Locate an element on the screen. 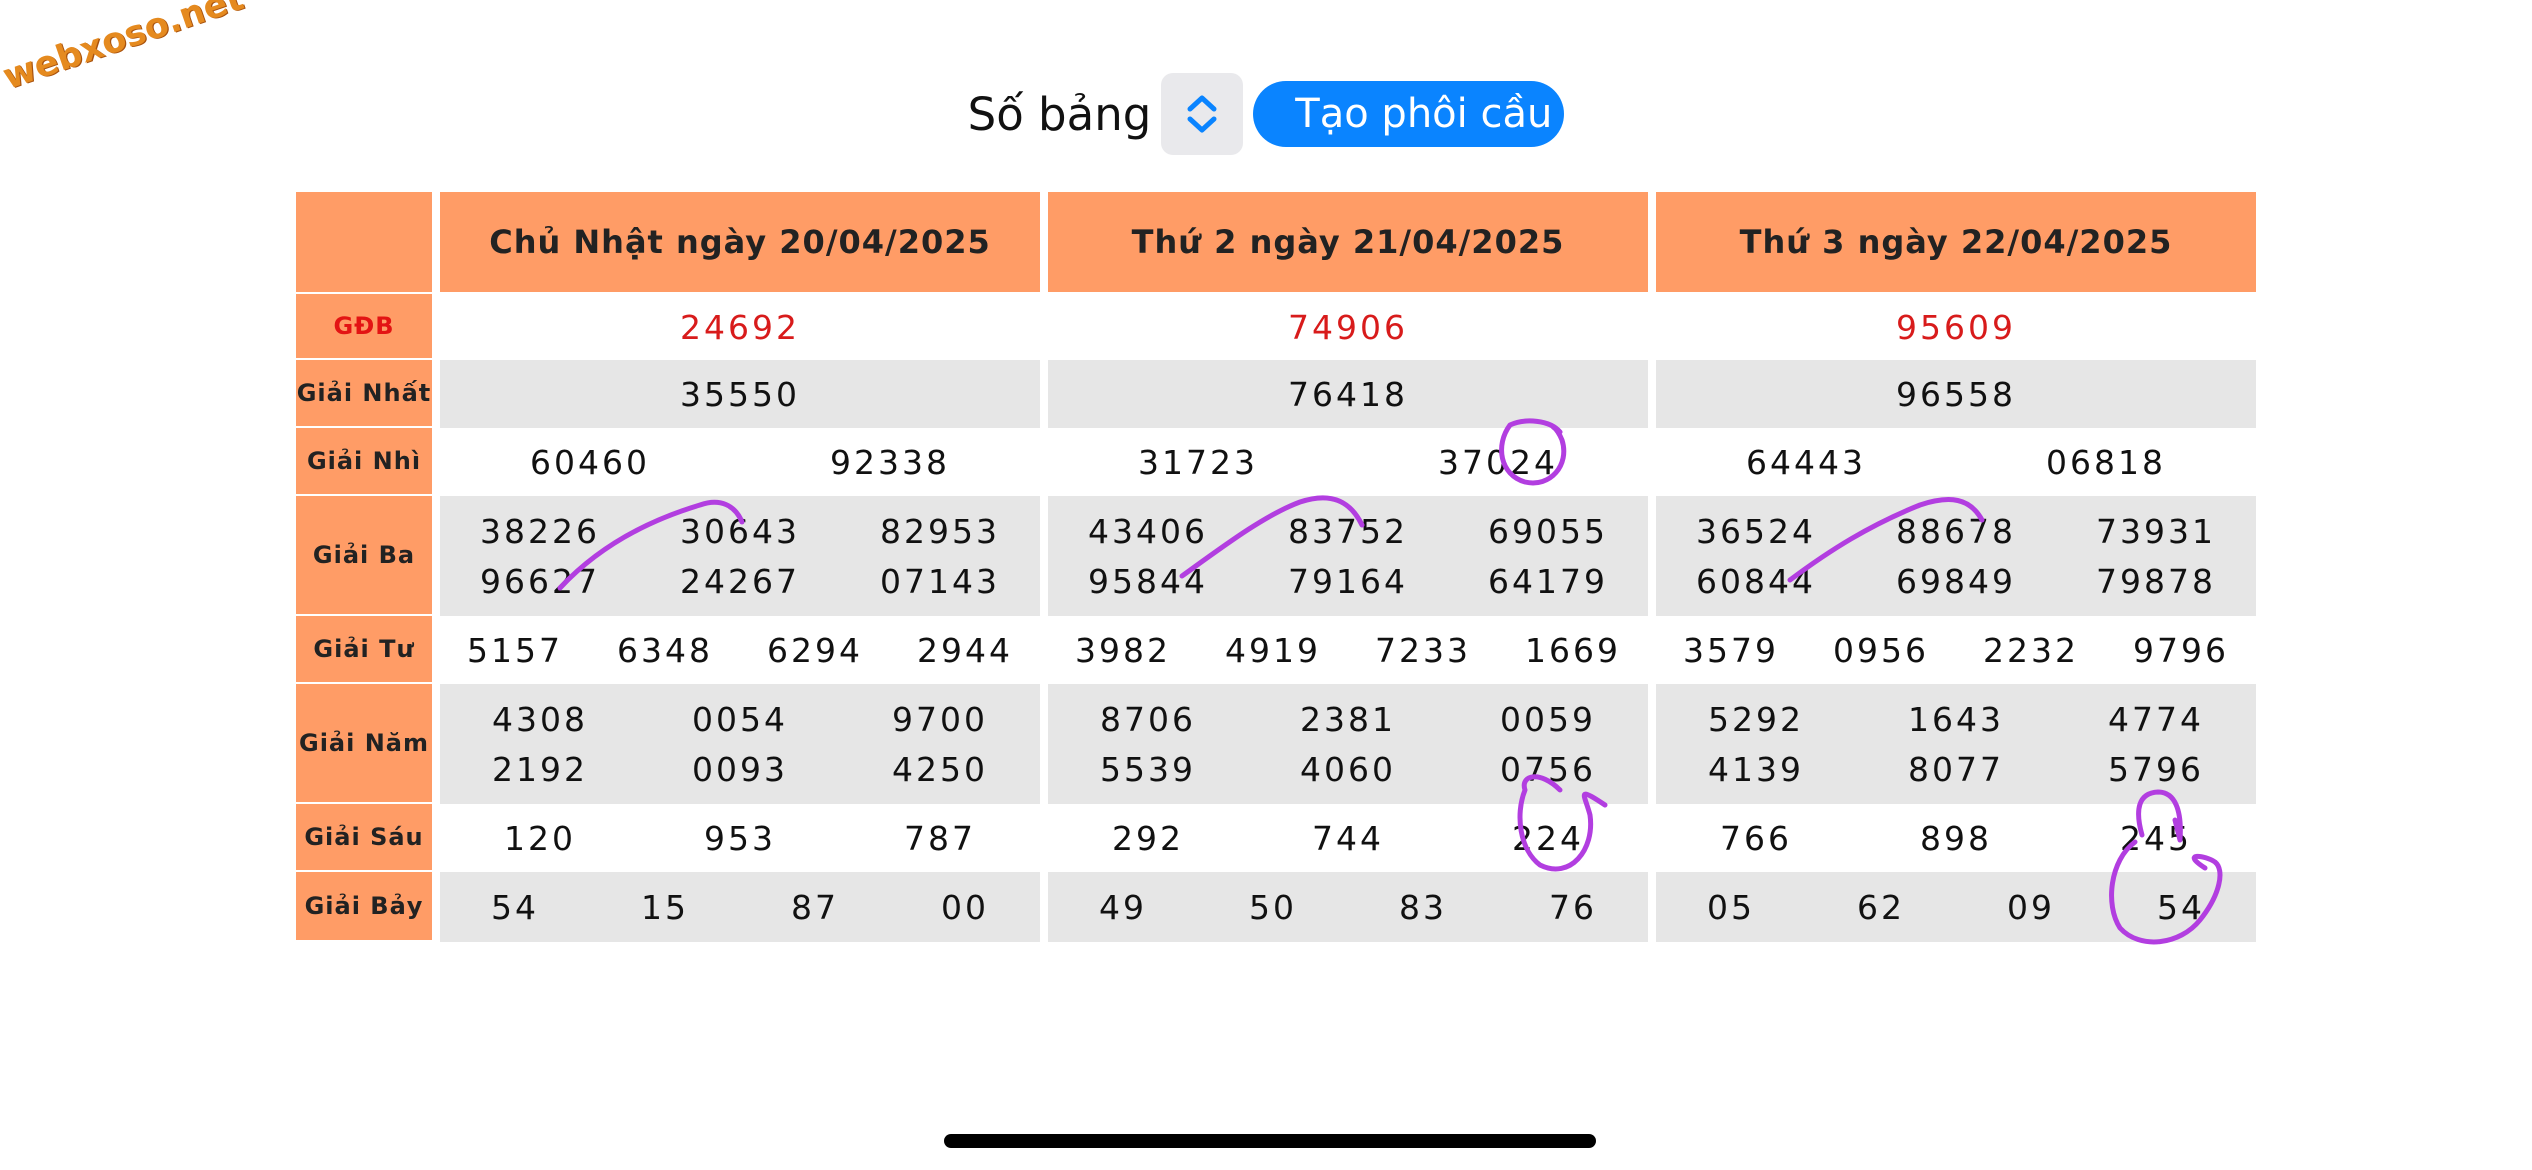  prize-line: 292 744 224 is located at coordinates (1348, 838).